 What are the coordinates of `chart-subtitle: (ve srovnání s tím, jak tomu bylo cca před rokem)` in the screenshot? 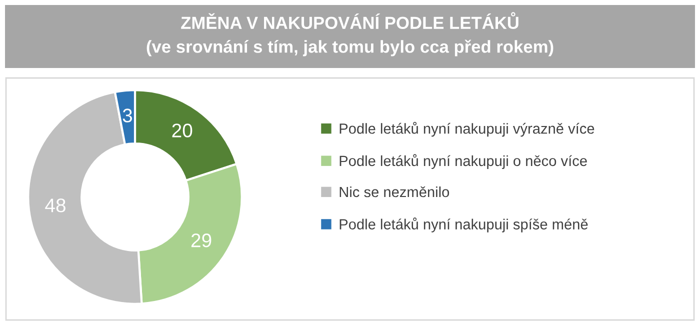 It's located at (350, 48).